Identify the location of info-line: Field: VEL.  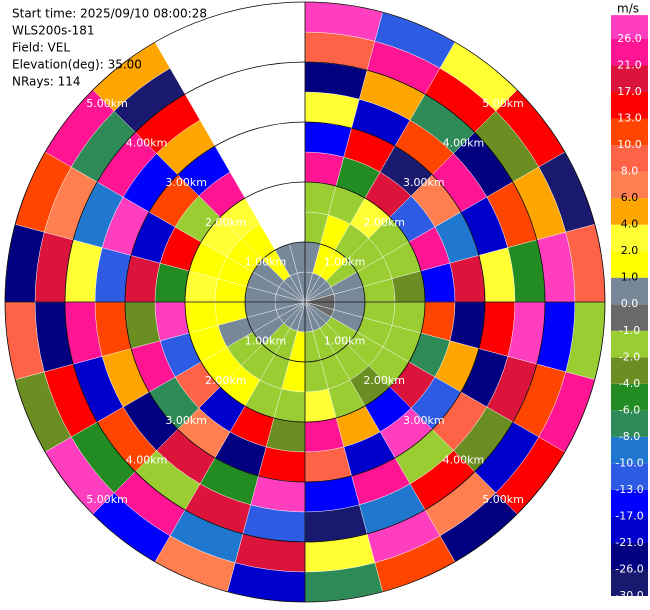
(41, 48).